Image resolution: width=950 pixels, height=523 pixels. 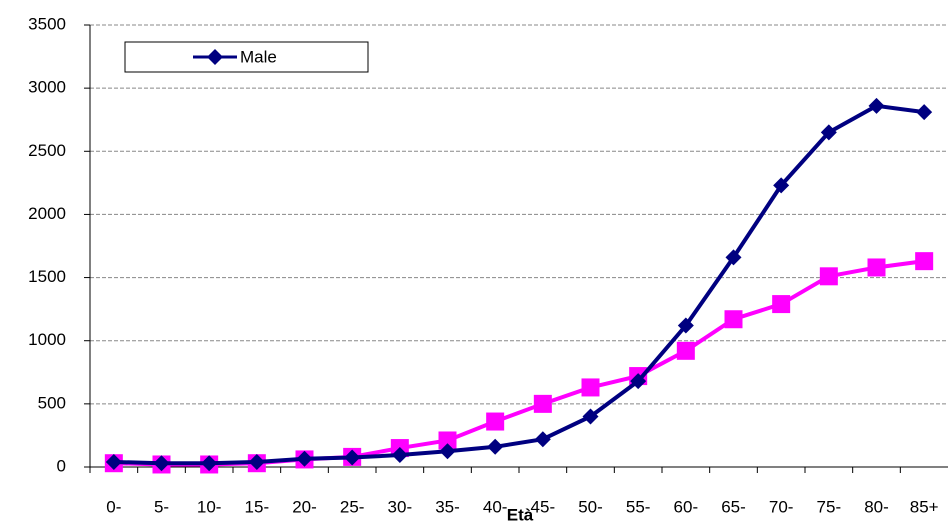 What do you see at coordinates (400, 506) in the screenshot?
I see `x-tick-label: 30-` at bounding box center [400, 506].